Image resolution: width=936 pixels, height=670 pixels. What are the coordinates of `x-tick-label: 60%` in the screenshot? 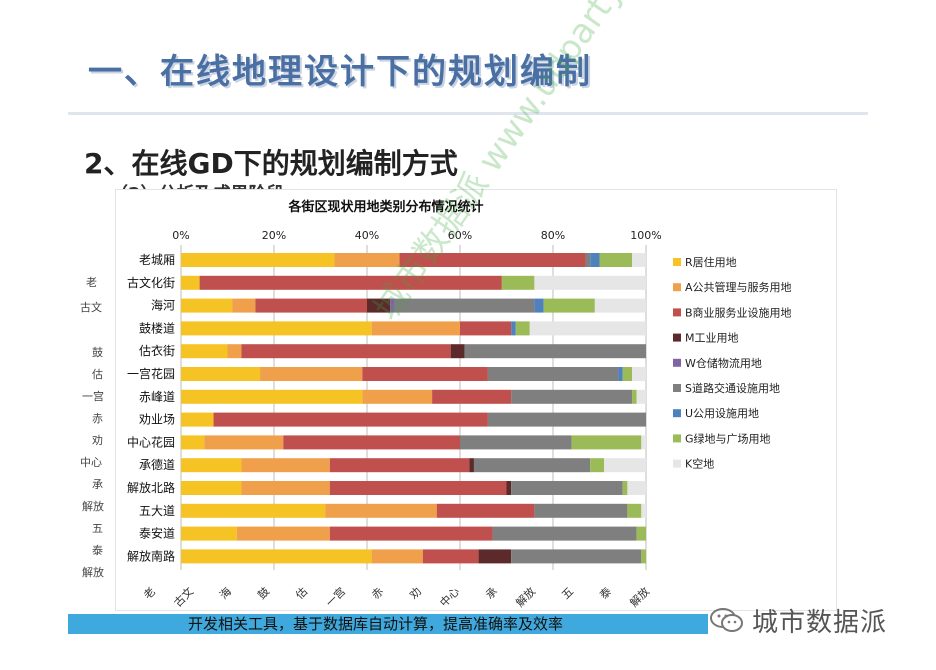 It's located at (460, 235).